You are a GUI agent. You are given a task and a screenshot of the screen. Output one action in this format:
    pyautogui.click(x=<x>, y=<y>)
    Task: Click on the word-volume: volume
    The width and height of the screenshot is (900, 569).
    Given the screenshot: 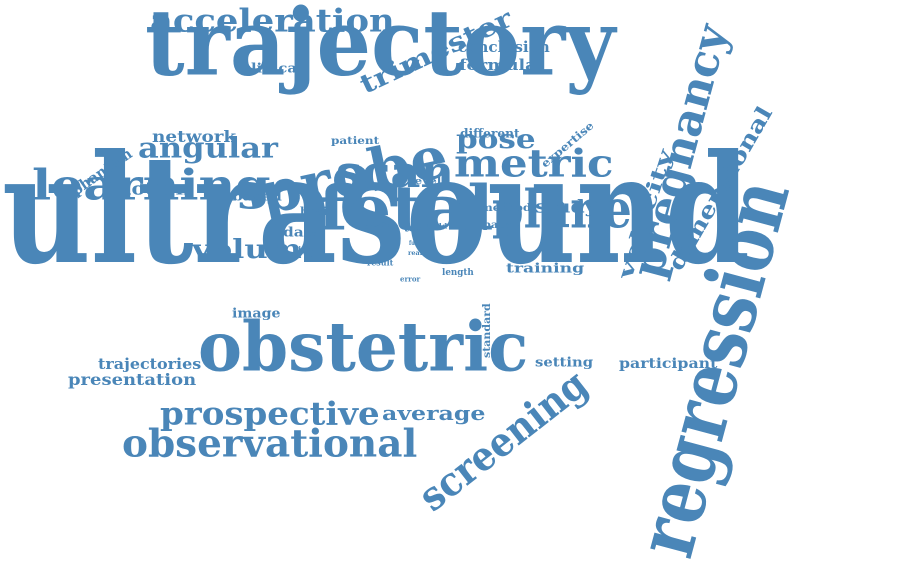 What is the action you would take?
    pyautogui.click(x=257, y=250)
    